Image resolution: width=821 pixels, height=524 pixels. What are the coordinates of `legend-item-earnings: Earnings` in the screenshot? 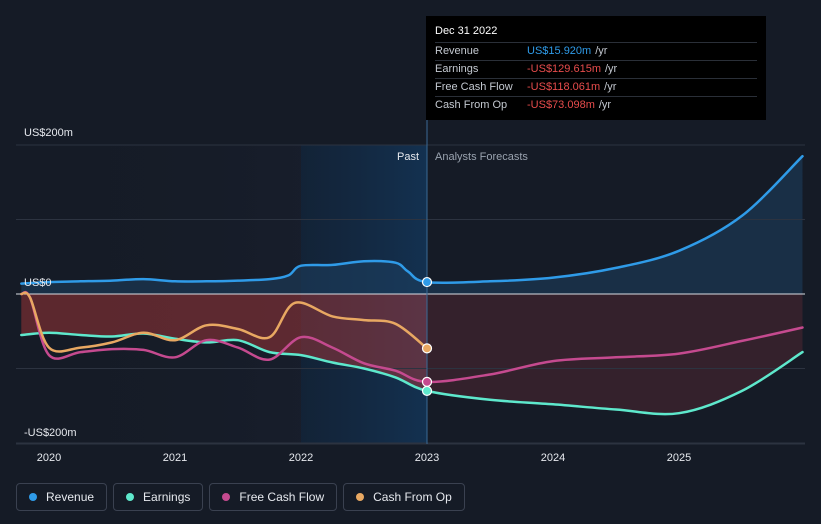 It's located at (158, 497).